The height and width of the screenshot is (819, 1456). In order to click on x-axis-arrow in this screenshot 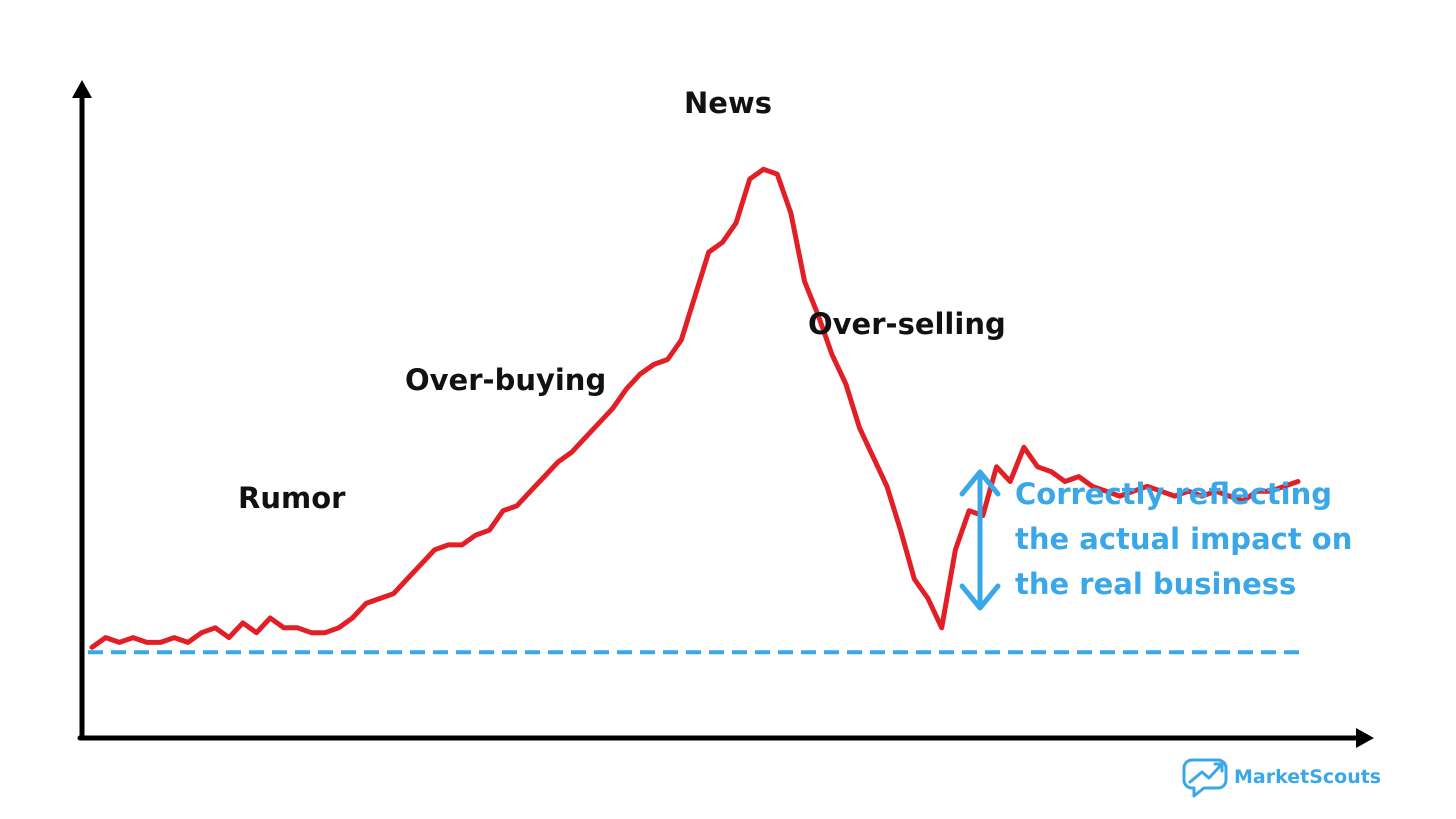, I will do `click(1365, 738)`.